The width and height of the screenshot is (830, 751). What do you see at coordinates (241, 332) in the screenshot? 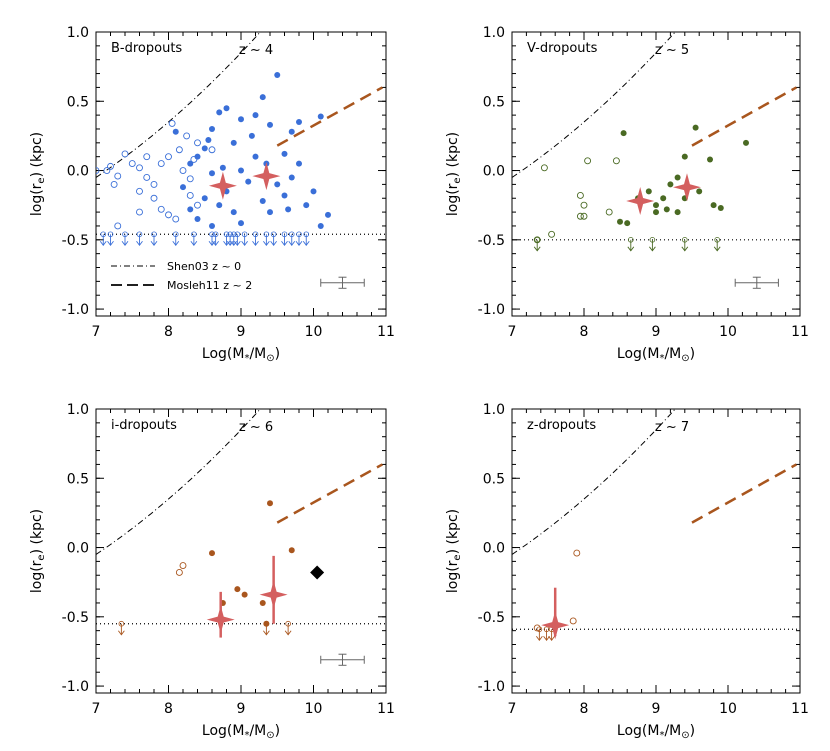
I see `x-tick-label: 9` at bounding box center [241, 332].